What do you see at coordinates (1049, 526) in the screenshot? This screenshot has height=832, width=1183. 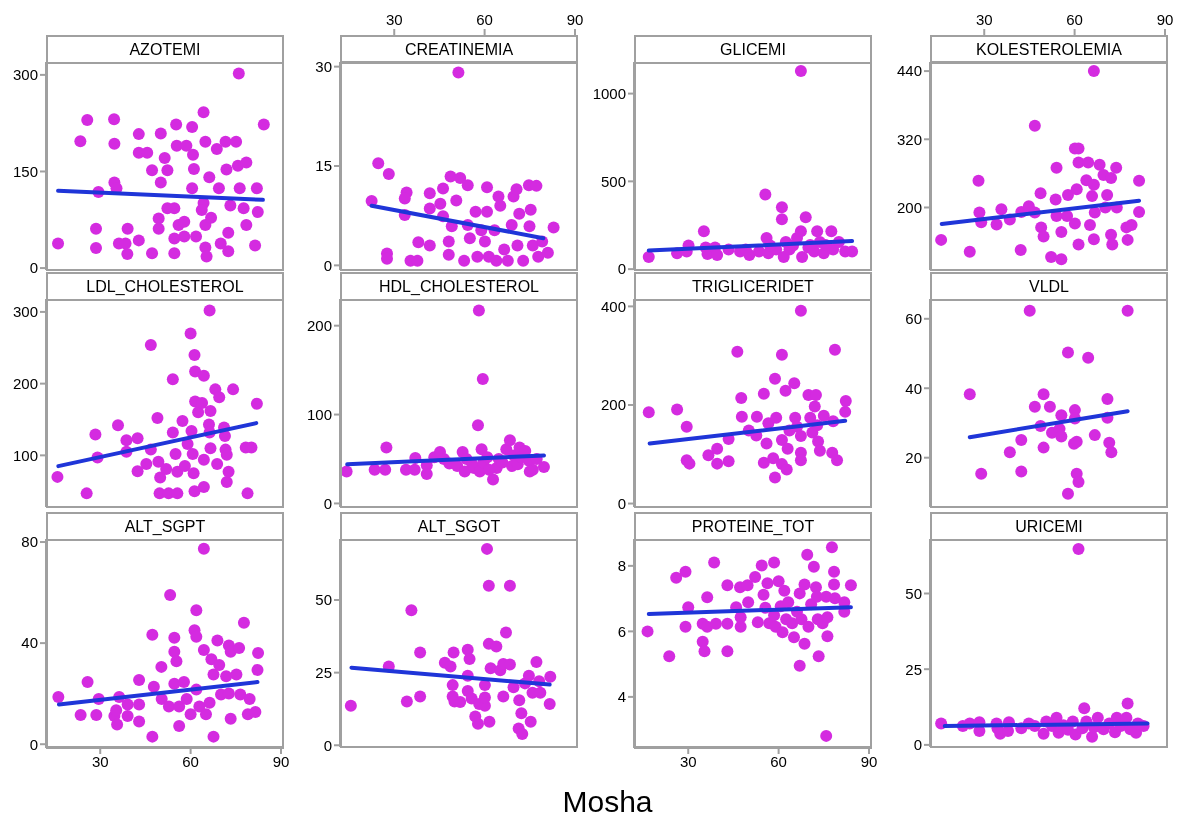 I see `chart-title: URICEMI` at bounding box center [1049, 526].